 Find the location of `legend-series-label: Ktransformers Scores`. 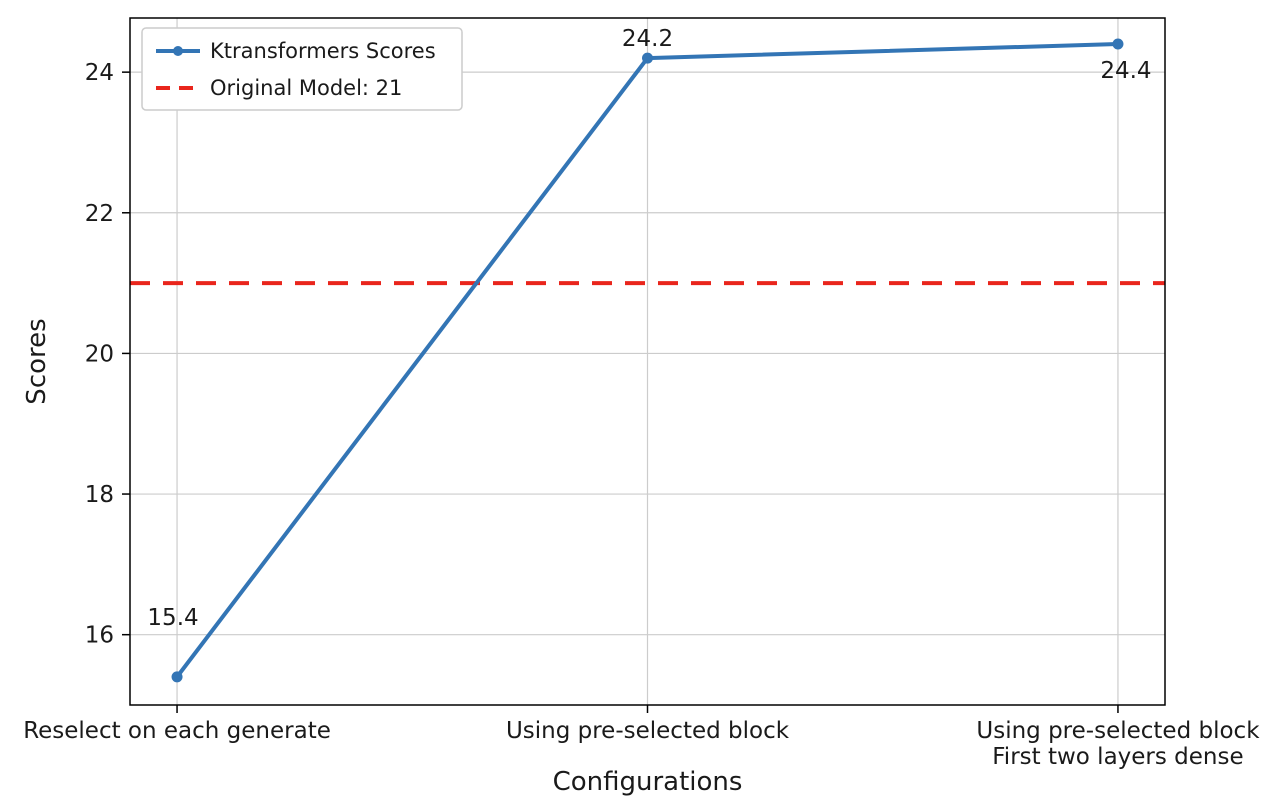

legend-series-label: Ktransformers Scores is located at coordinates (323, 51).